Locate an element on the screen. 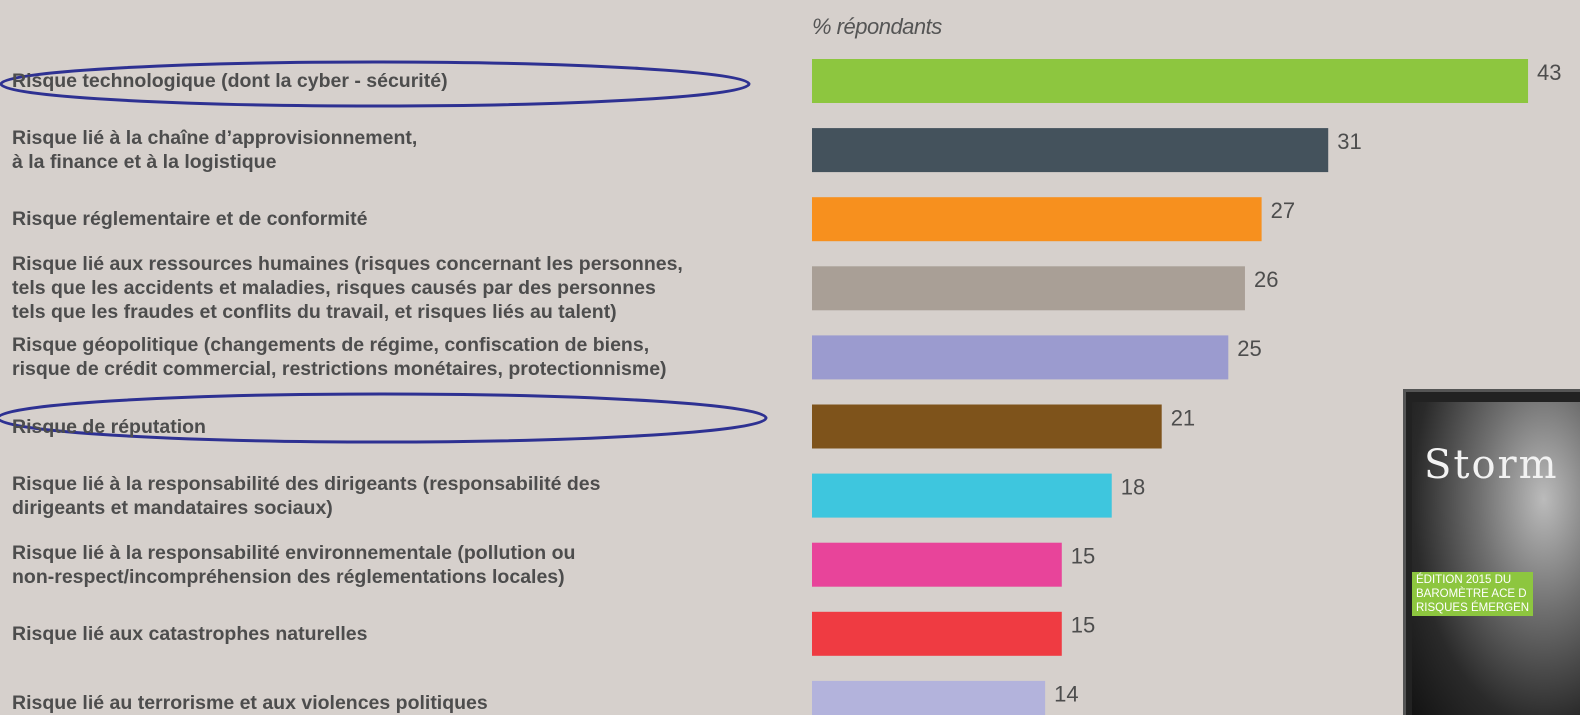 Image resolution: width=1580 pixels, height=715 pixels. value-label: 27 is located at coordinates (1283, 210).